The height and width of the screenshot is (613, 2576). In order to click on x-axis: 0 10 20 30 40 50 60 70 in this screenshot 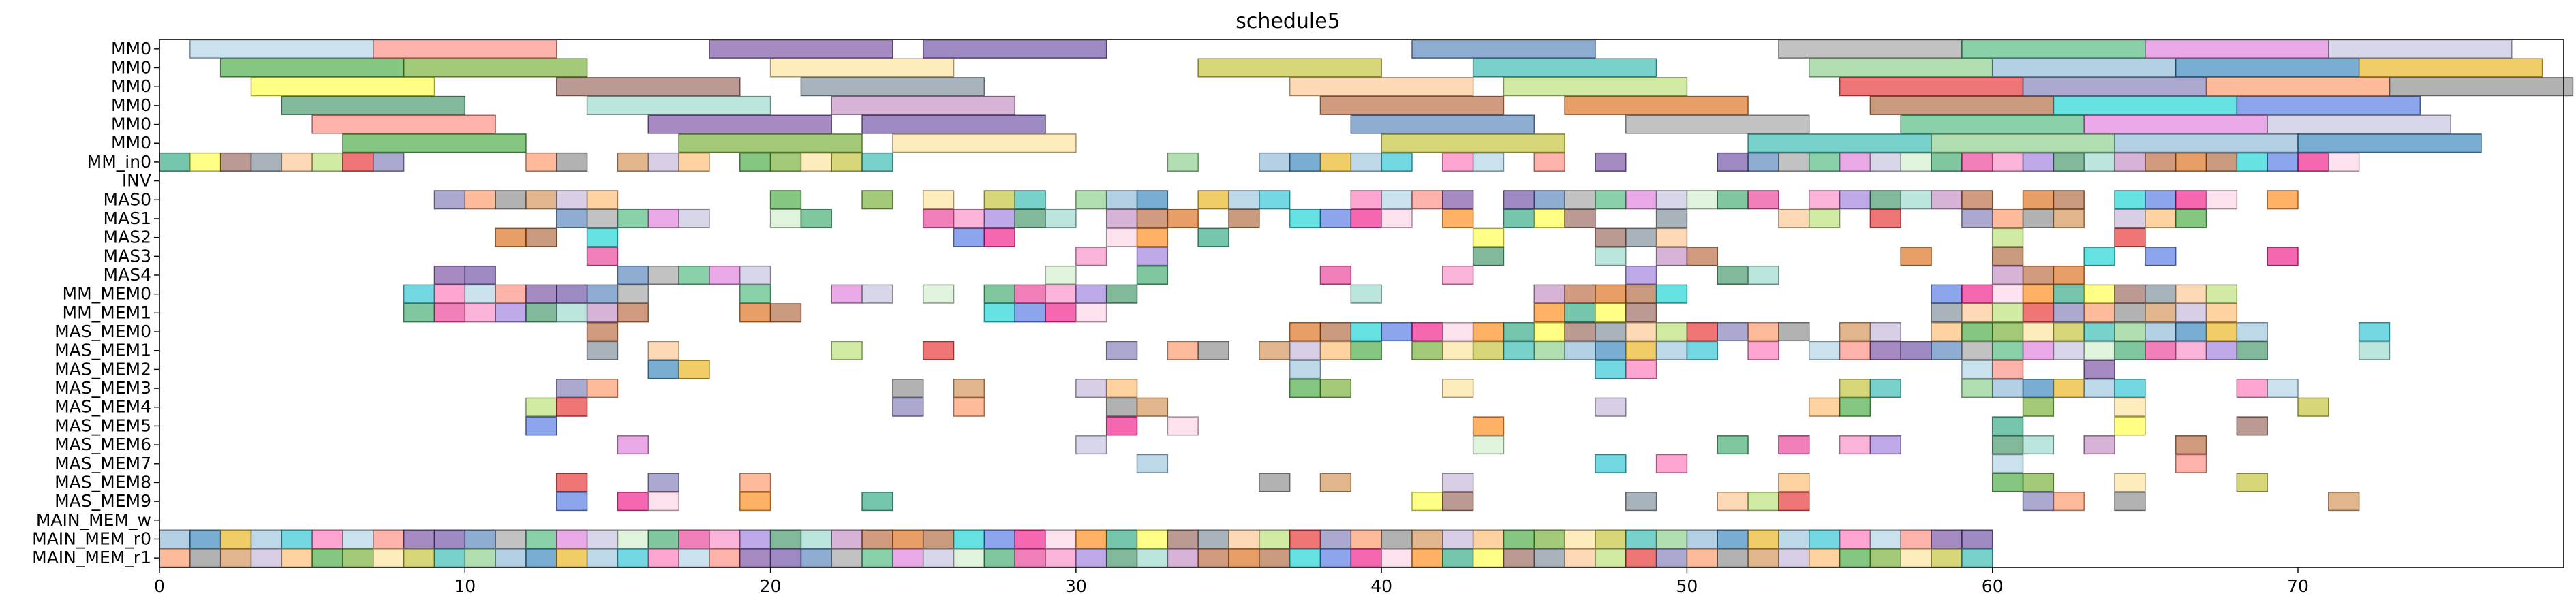, I will do `click(1231, 581)`.